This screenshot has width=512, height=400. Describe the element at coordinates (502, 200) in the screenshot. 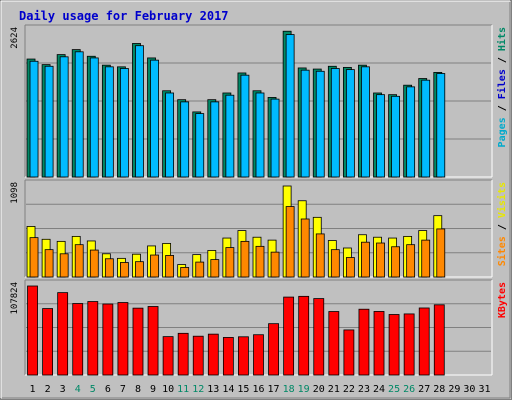

I see `legend-part: Visits` at that location.